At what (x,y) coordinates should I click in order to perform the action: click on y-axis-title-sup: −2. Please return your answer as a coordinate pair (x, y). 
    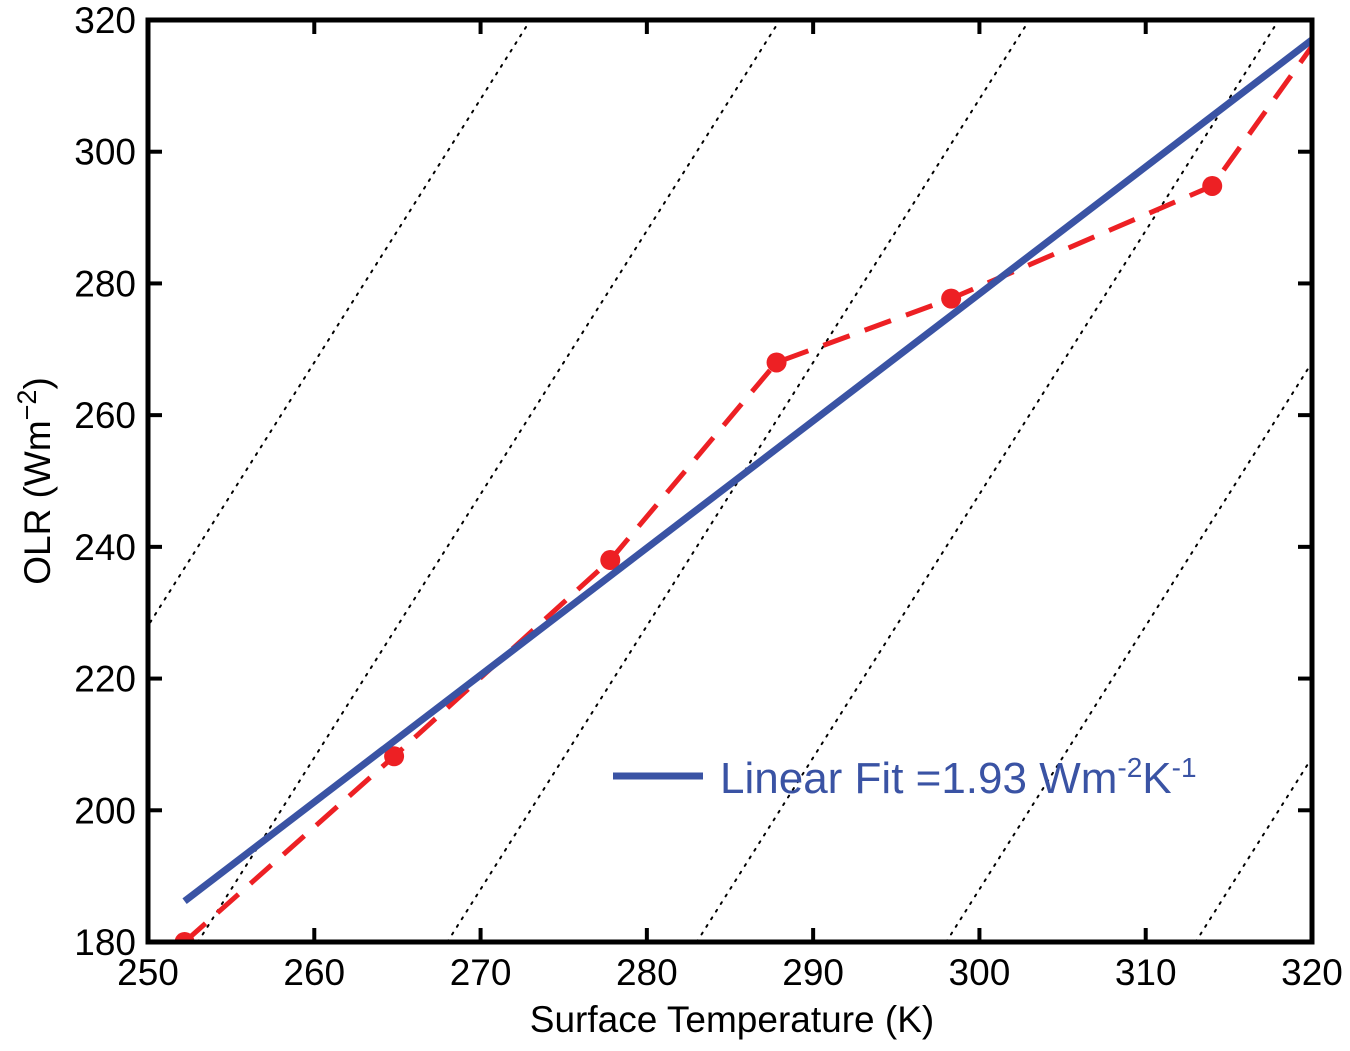
    Looking at the image, I should click on (27, 405).